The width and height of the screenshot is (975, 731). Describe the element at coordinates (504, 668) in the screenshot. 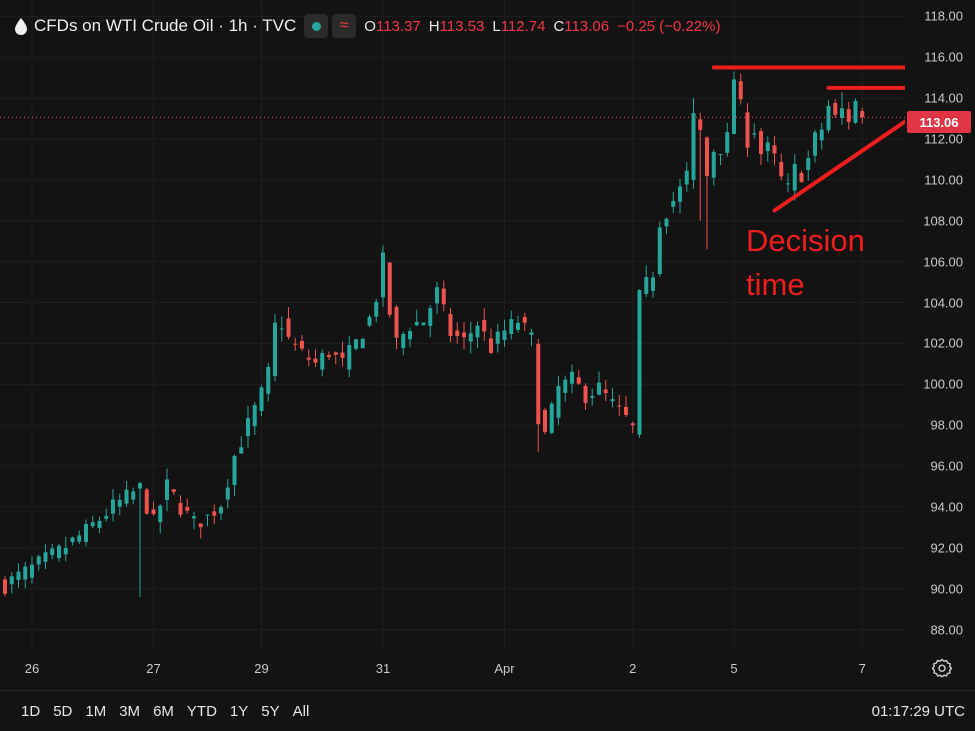

I see `time-tick-label: Apr` at that location.